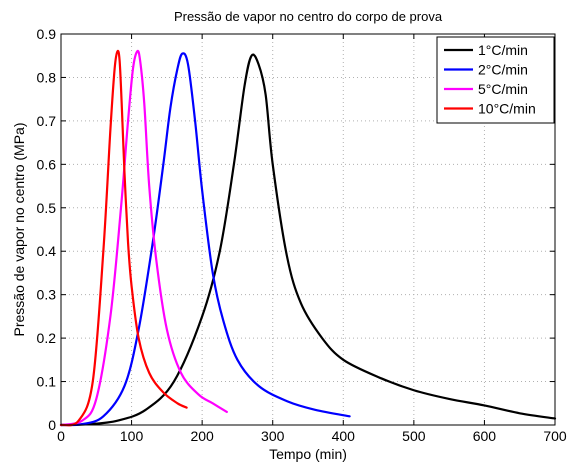  What do you see at coordinates (47, 77) in the screenshot?
I see `y-tick-label: 0.8` at bounding box center [47, 77].